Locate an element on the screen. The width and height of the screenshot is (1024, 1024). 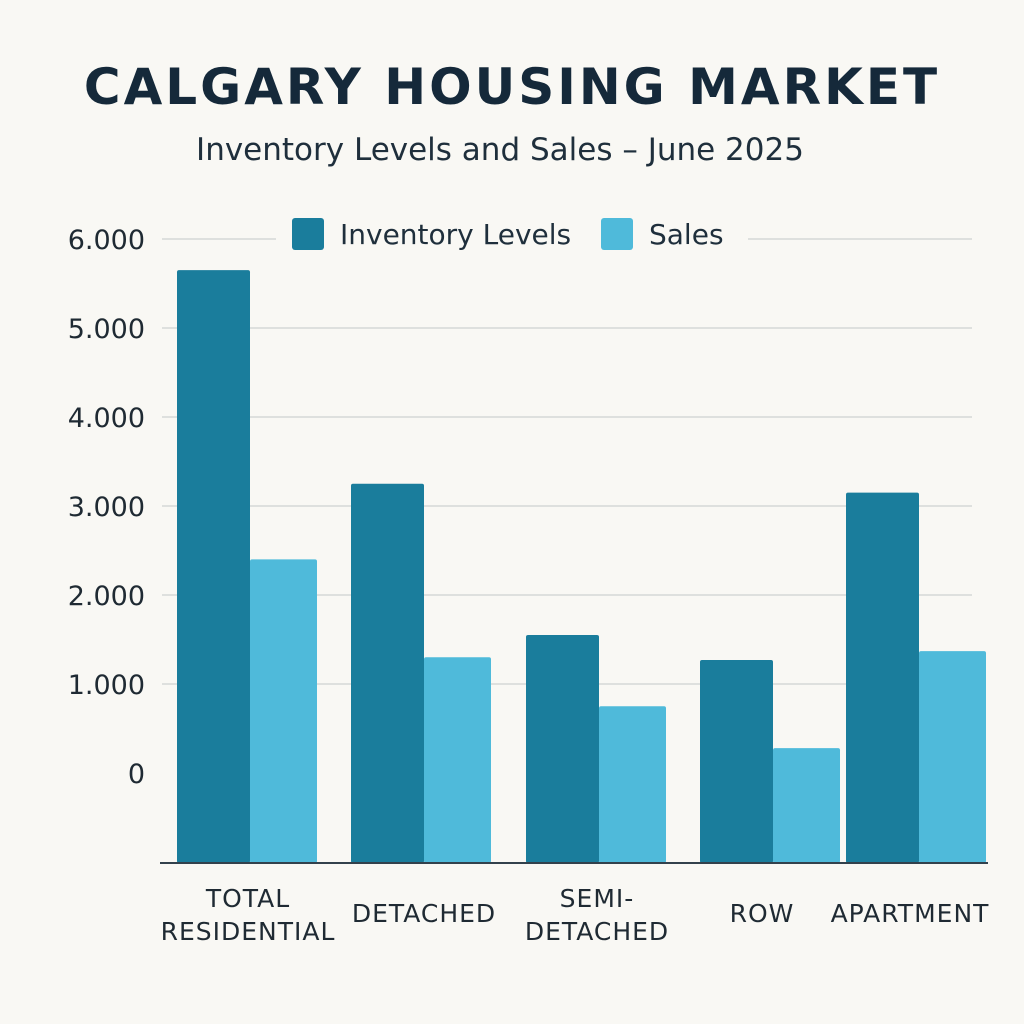
y-tick-label: 4.000 is located at coordinates (106, 418).